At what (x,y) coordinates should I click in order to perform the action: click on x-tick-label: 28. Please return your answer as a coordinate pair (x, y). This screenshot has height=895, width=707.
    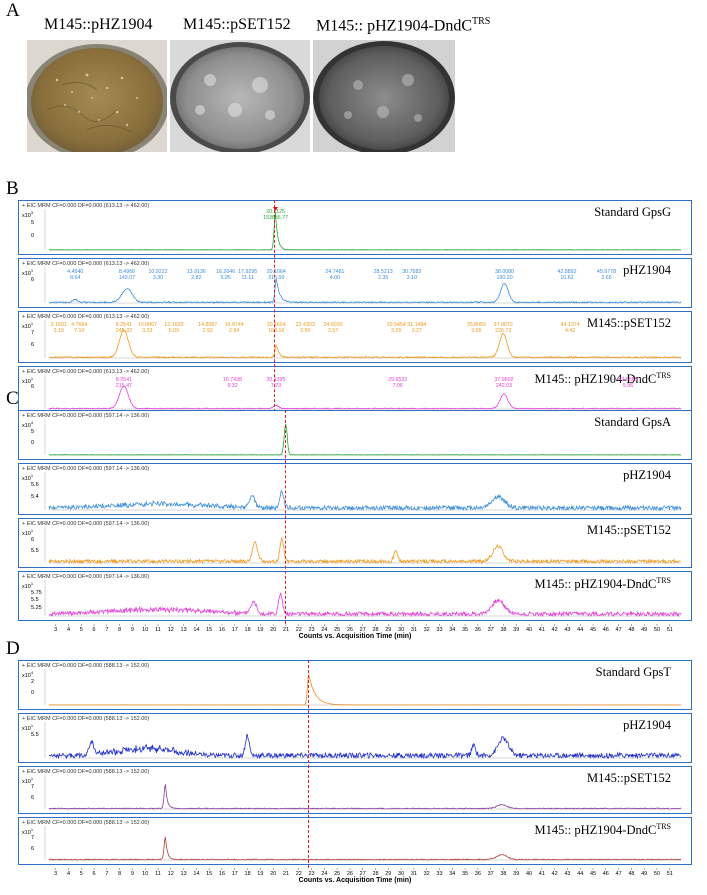
    Looking at the image, I should click on (375, 630).